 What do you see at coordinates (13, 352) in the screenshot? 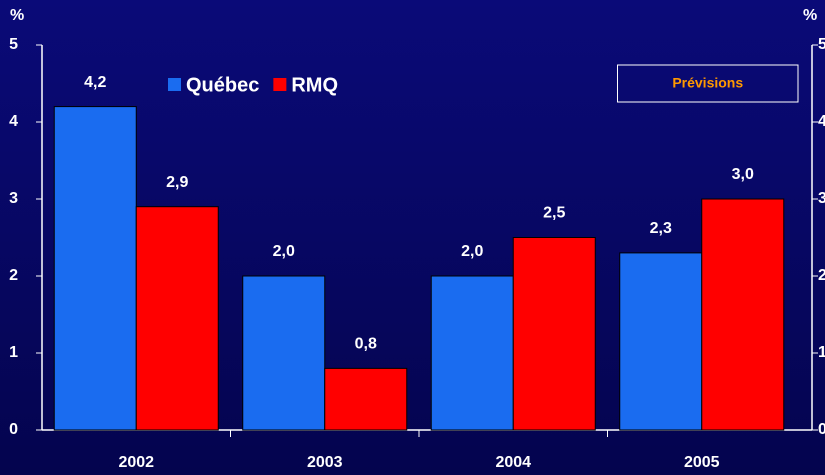
I see `y-tick-label: 1` at bounding box center [13, 352].